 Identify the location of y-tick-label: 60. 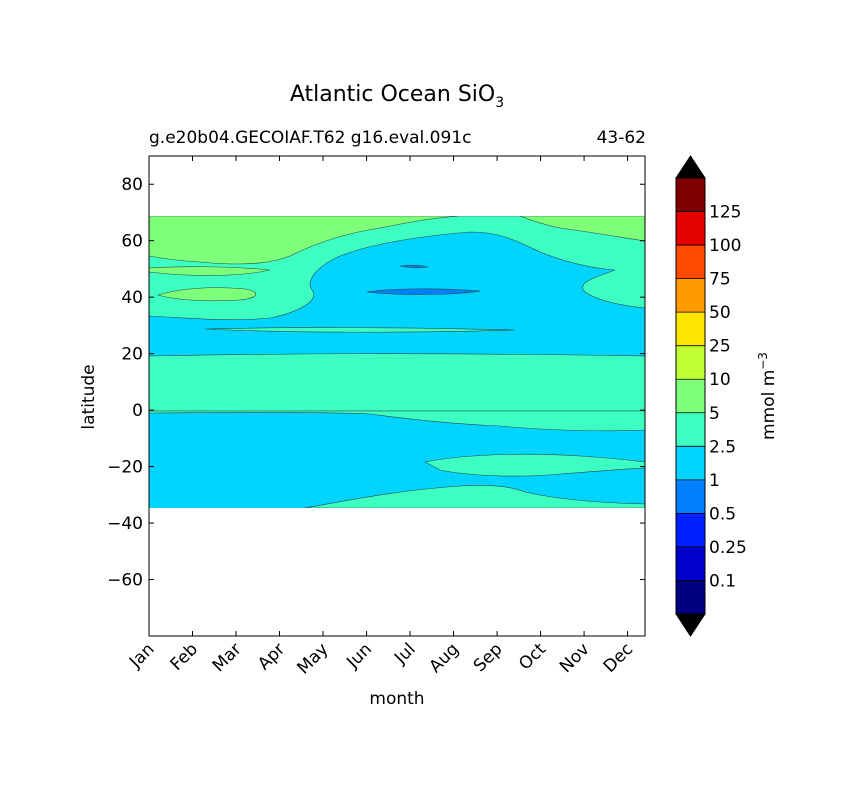
(132, 242).